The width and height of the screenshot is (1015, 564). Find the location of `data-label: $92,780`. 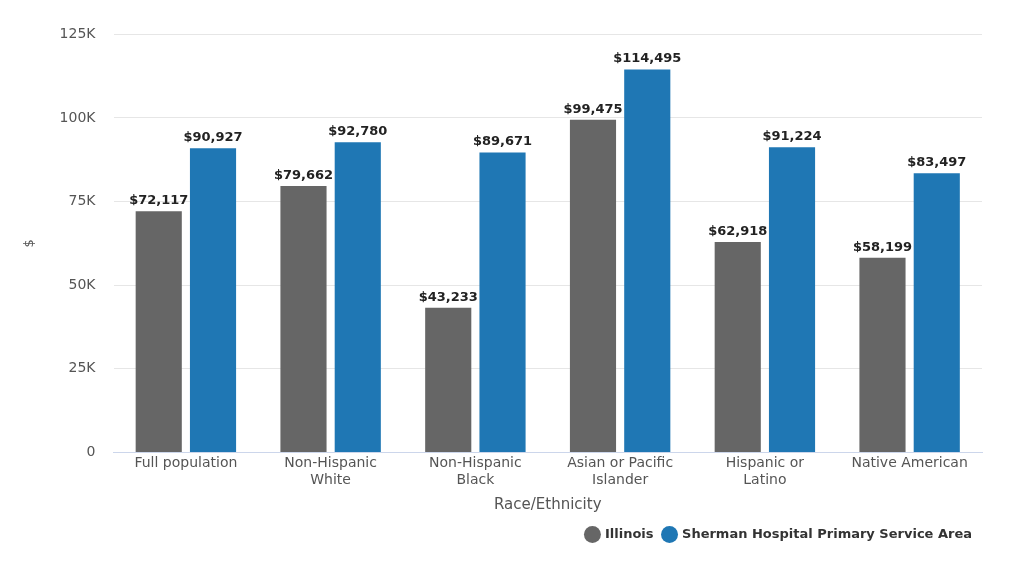

data-label: $92,780 is located at coordinates (358, 131).